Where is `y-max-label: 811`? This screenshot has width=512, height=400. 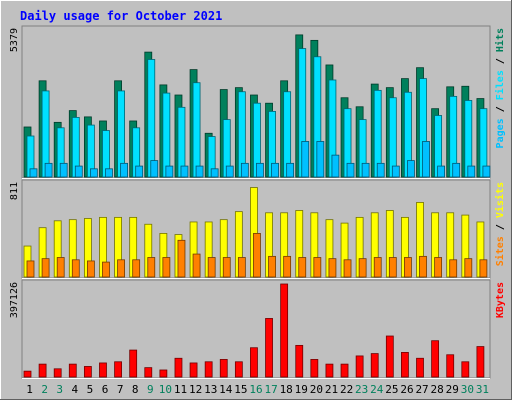
y-max-label: 811 is located at coordinates (14, 191).